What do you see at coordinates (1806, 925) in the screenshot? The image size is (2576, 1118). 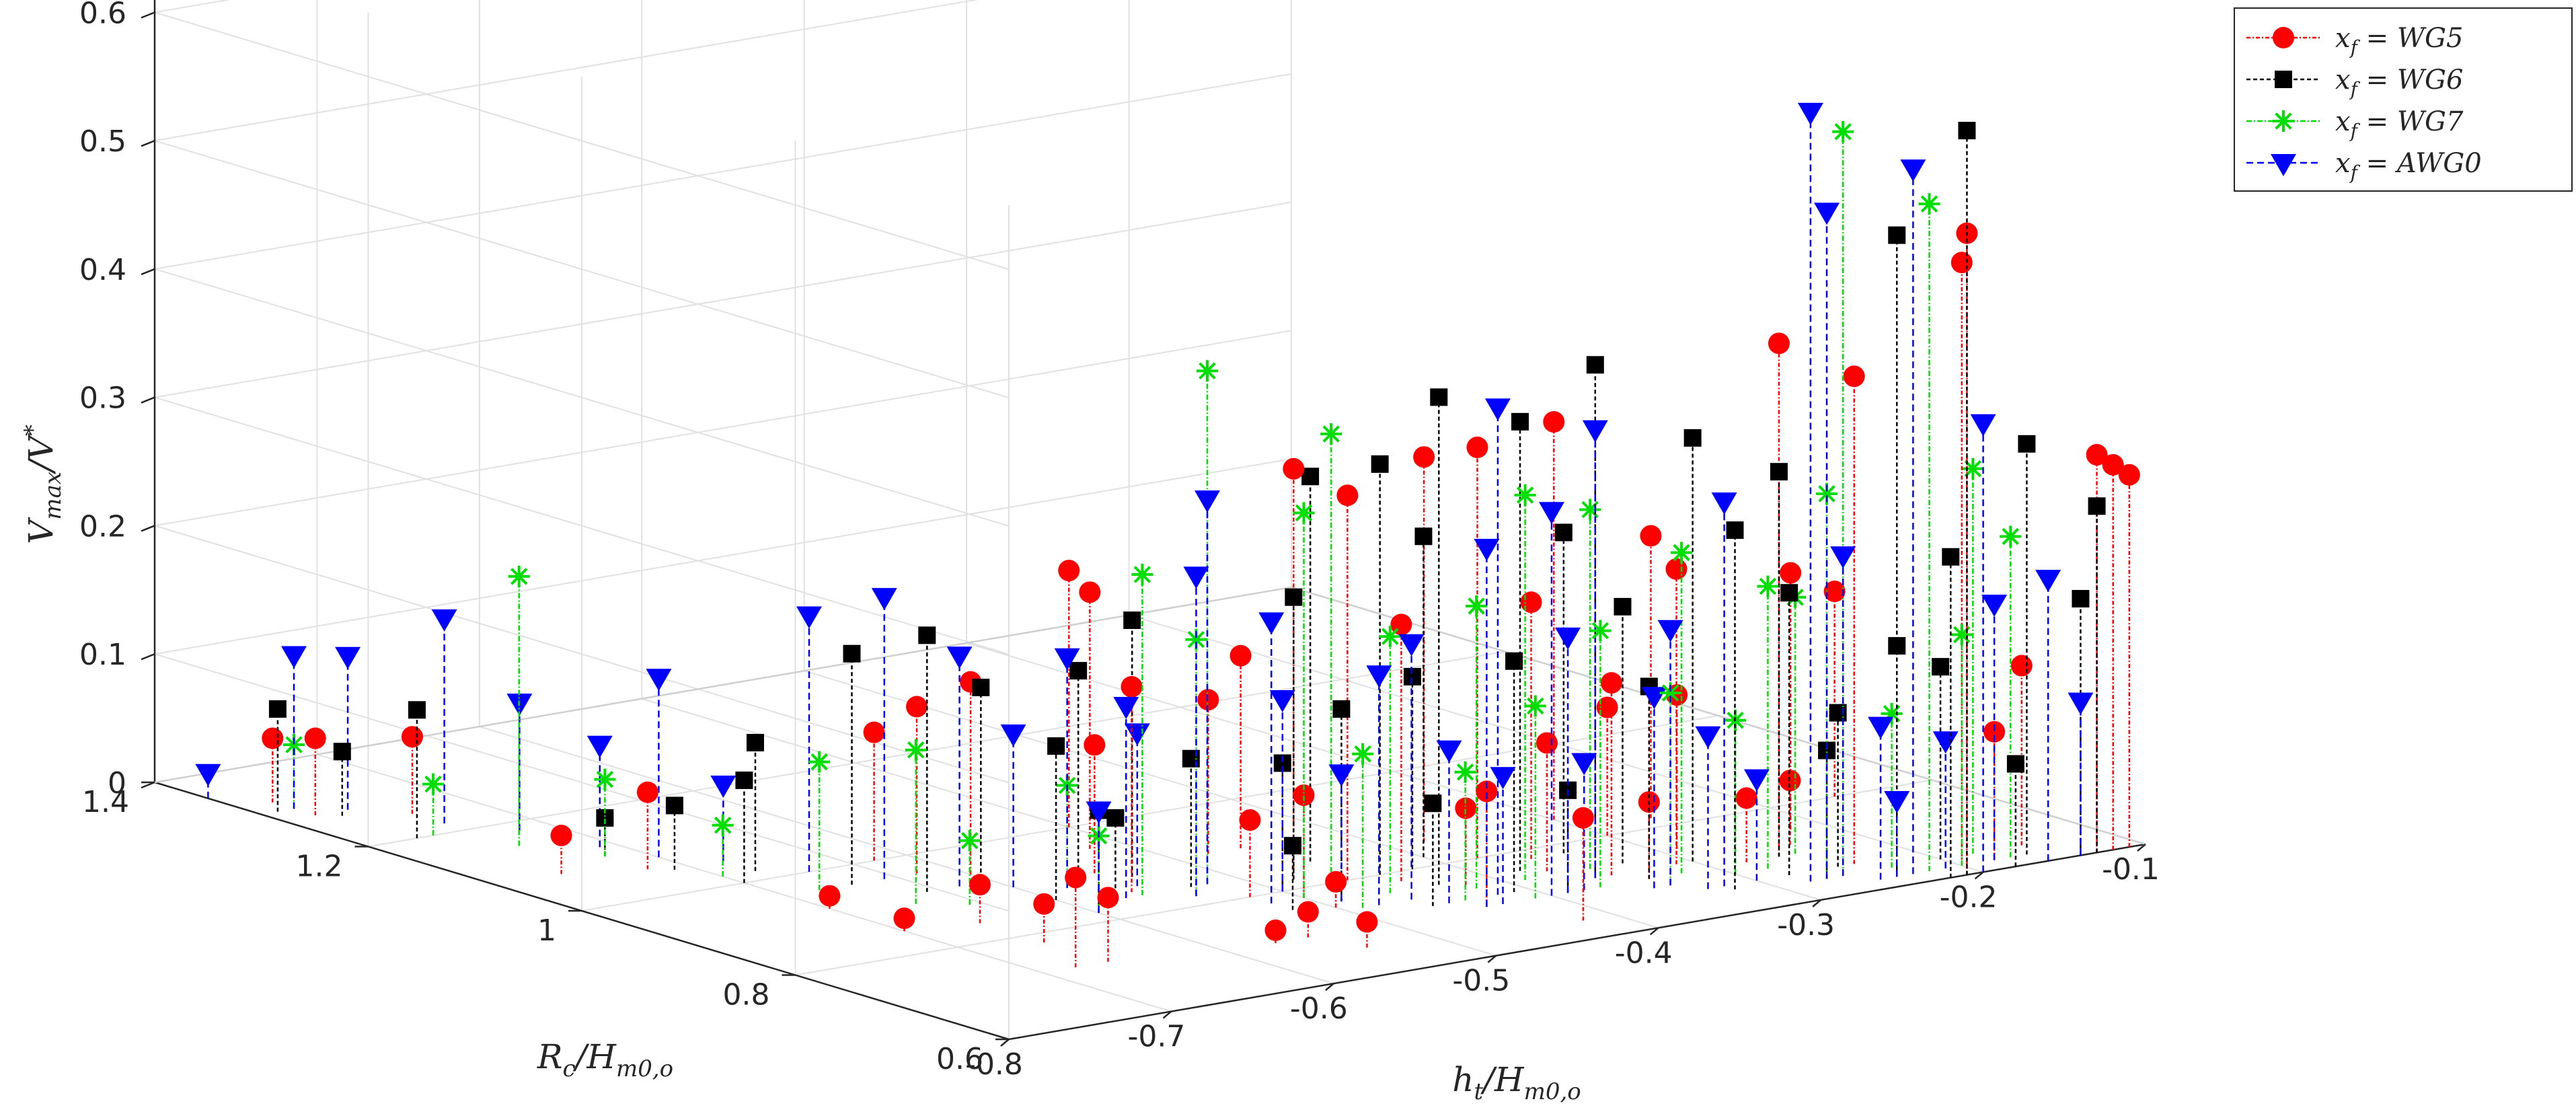 I see `x-tick-label: -0.3` at bounding box center [1806, 925].